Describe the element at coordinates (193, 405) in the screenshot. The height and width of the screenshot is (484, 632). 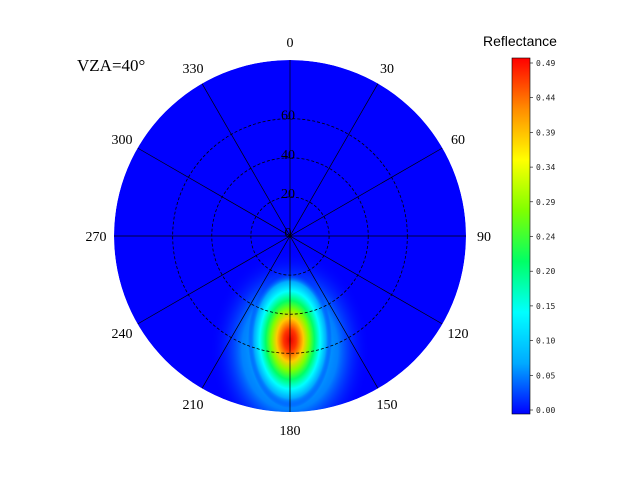
I see `angular-tick-210: 210` at that location.